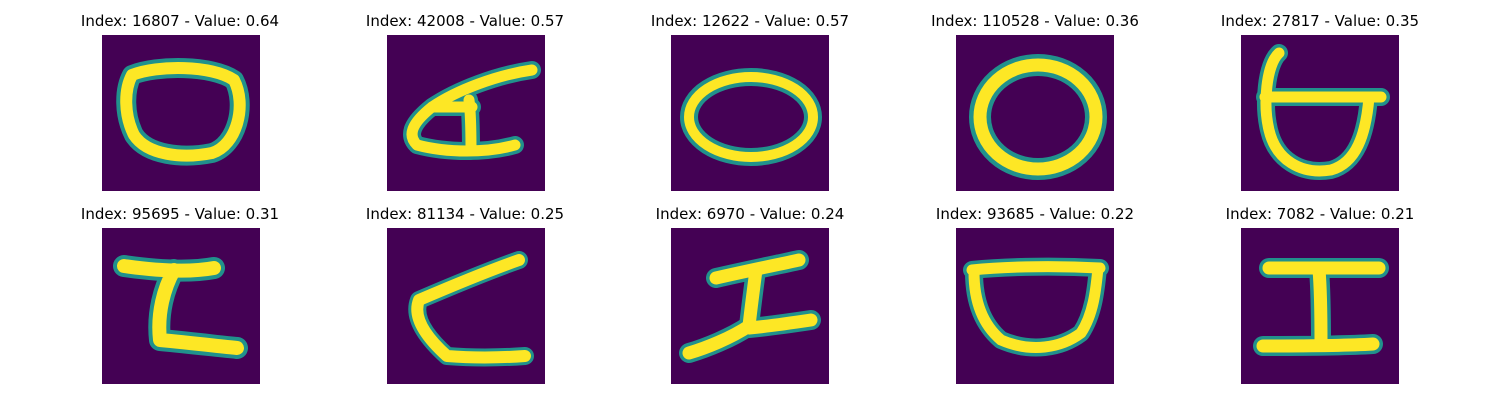 The image size is (1500, 400). Describe the element at coordinates (465, 214) in the screenshot. I see `panel-title: Index: 81134 - Value: 0.25` at that location.